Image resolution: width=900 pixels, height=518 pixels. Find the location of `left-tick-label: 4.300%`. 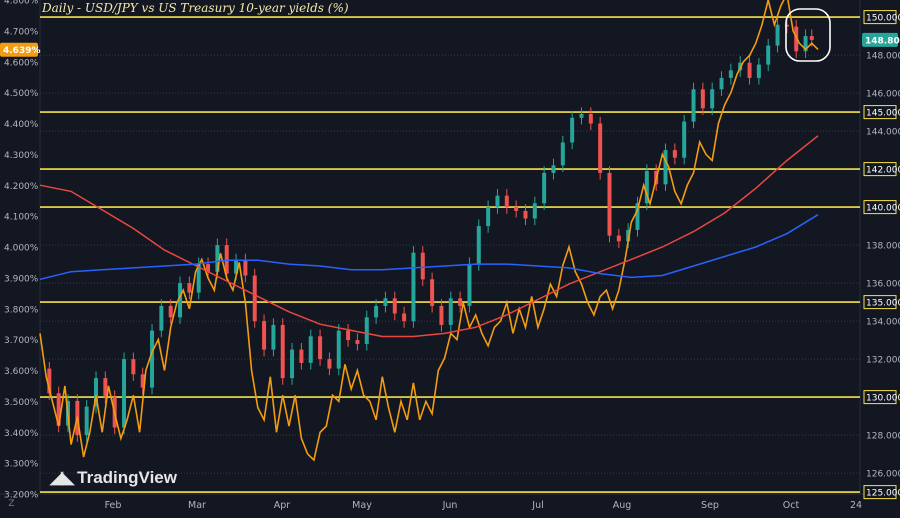

left-tick-label: 4.300% is located at coordinates (21, 156).